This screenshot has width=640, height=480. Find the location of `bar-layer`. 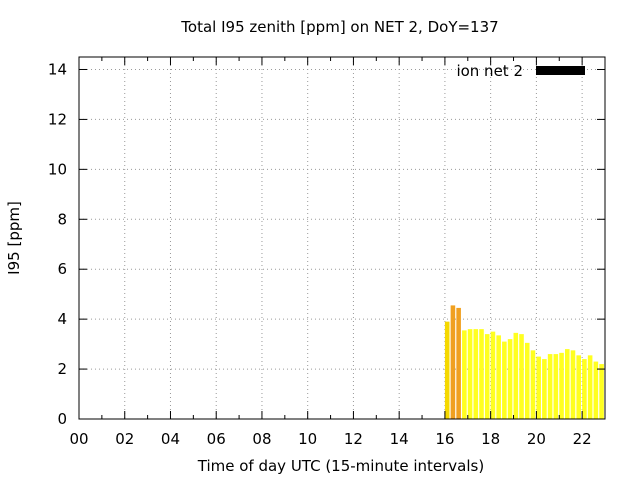

bar-layer is located at coordinates (524, 362).